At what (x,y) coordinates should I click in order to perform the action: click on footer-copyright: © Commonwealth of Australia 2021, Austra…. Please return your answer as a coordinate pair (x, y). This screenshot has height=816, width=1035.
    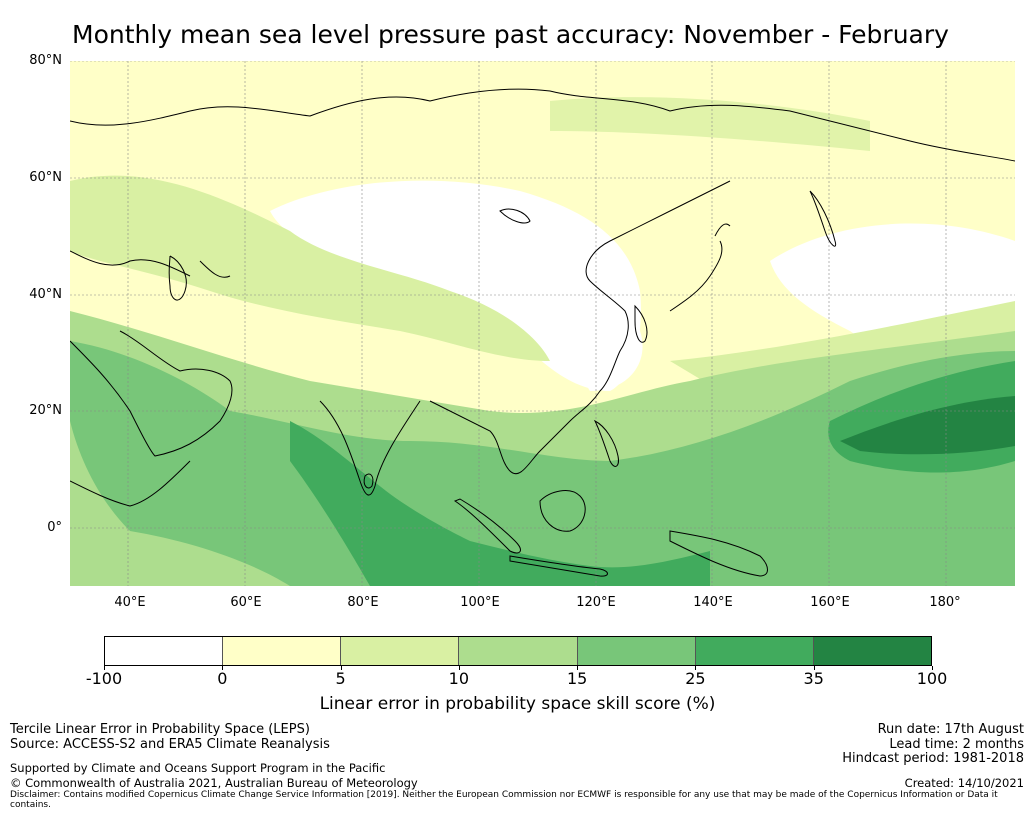
    Looking at the image, I should click on (214, 783).